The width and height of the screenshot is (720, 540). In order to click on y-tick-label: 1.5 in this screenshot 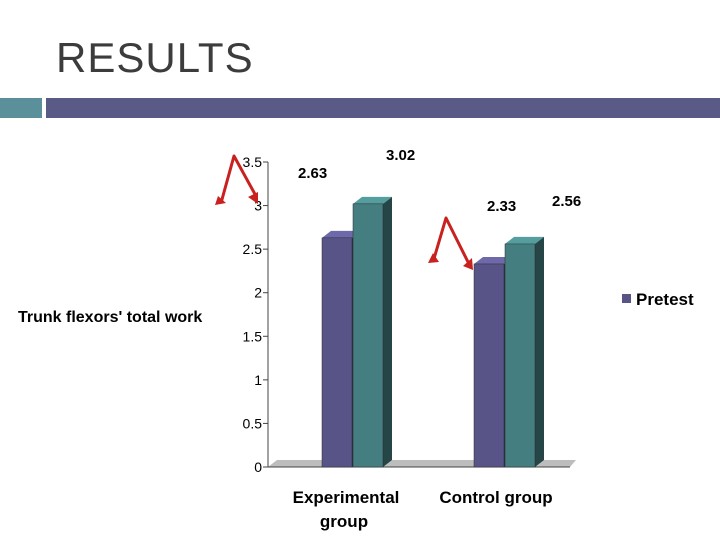, I will do `click(253, 336)`.